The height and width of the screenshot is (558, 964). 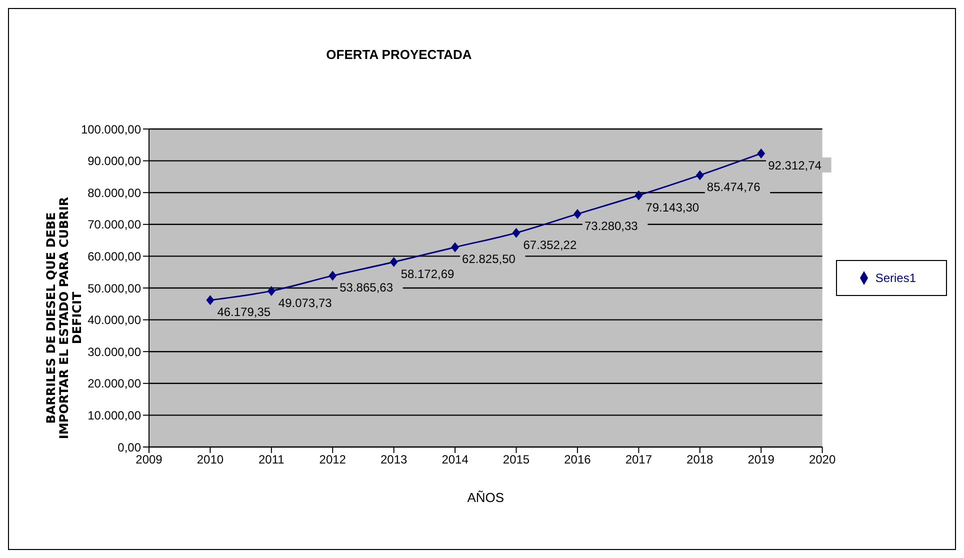 What do you see at coordinates (367, 287) in the screenshot?
I see `data-label: 53.865,63` at bounding box center [367, 287].